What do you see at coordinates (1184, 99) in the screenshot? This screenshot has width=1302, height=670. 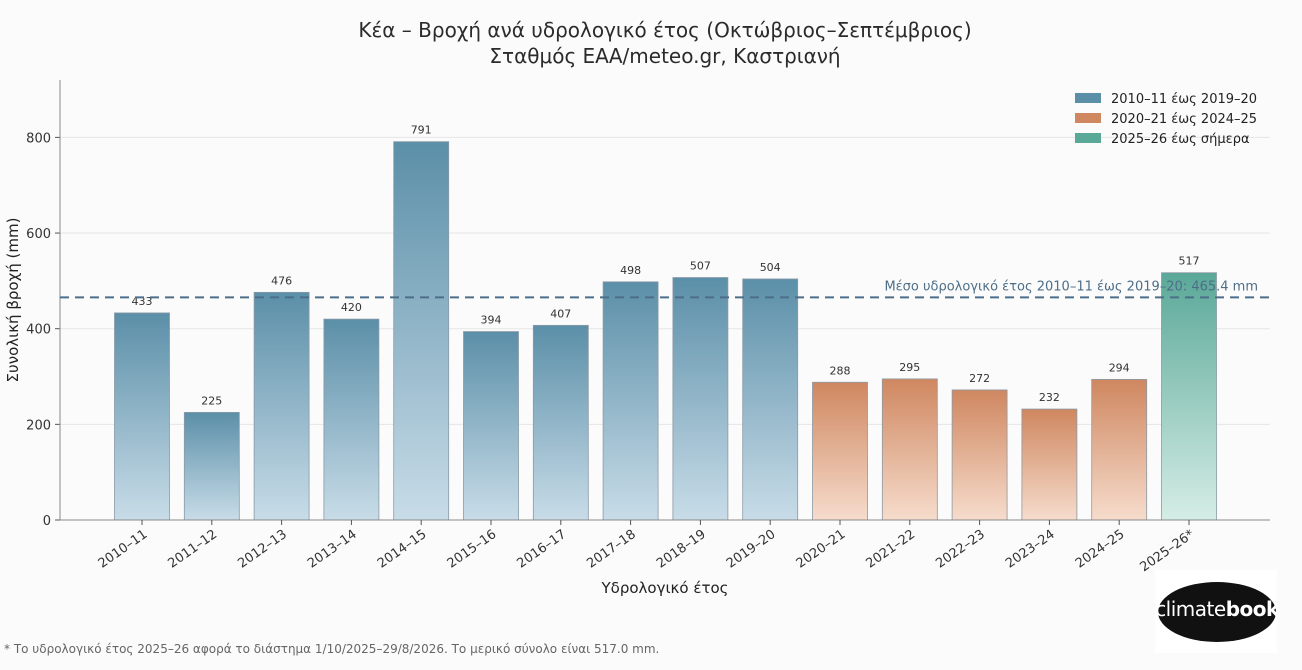 I see `legend-label: 2010–11 έως 2019–20` at bounding box center [1184, 99].